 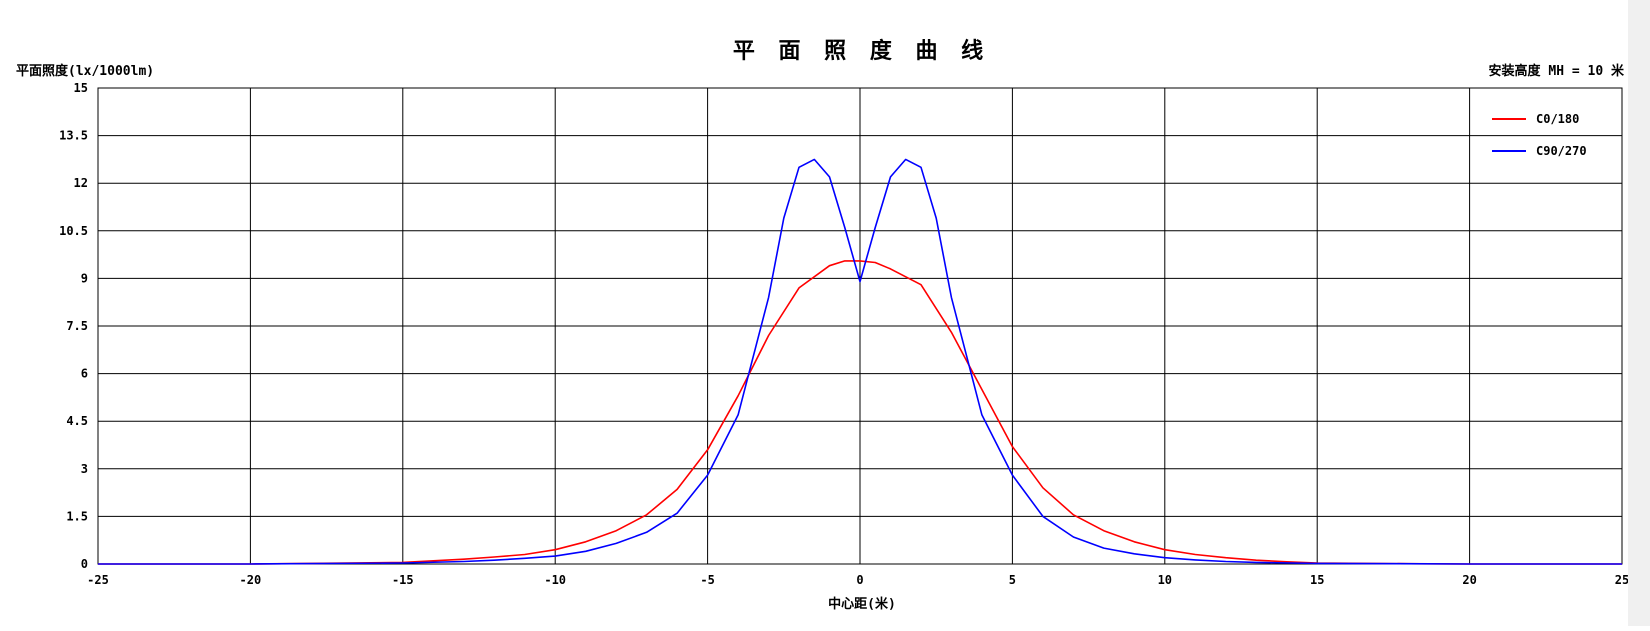 I want to click on x-tick-label: 0, so click(x=859, y=580).